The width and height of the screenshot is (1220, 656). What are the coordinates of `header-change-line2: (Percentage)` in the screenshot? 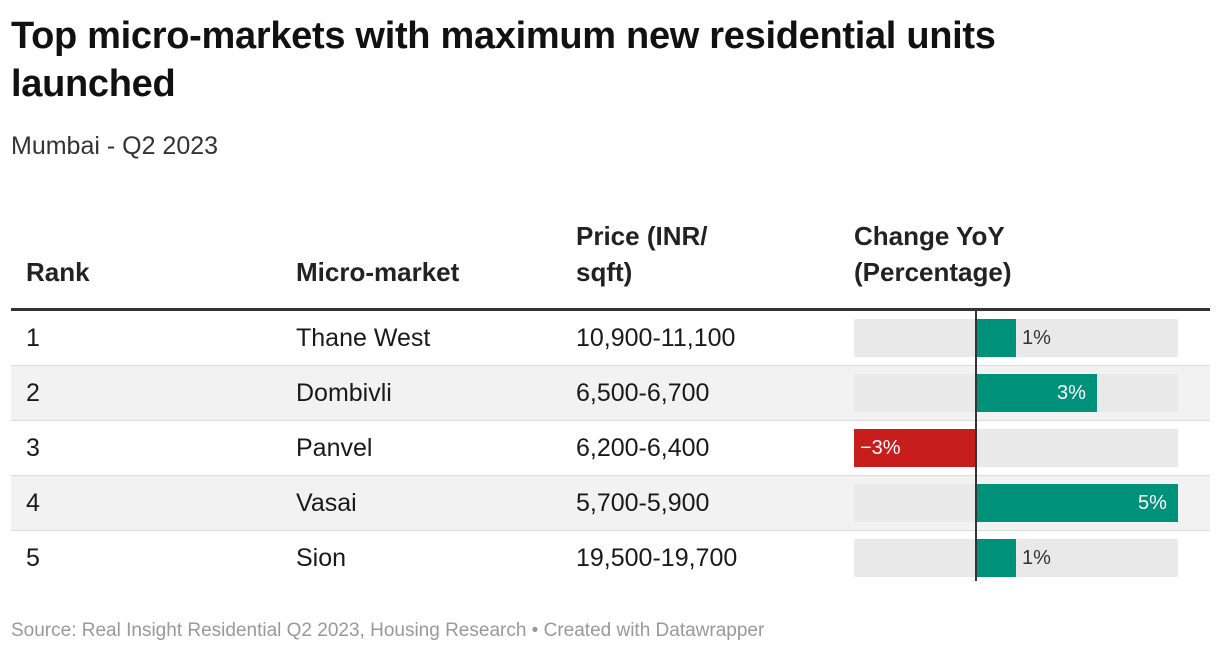 It's located at (933, 272).